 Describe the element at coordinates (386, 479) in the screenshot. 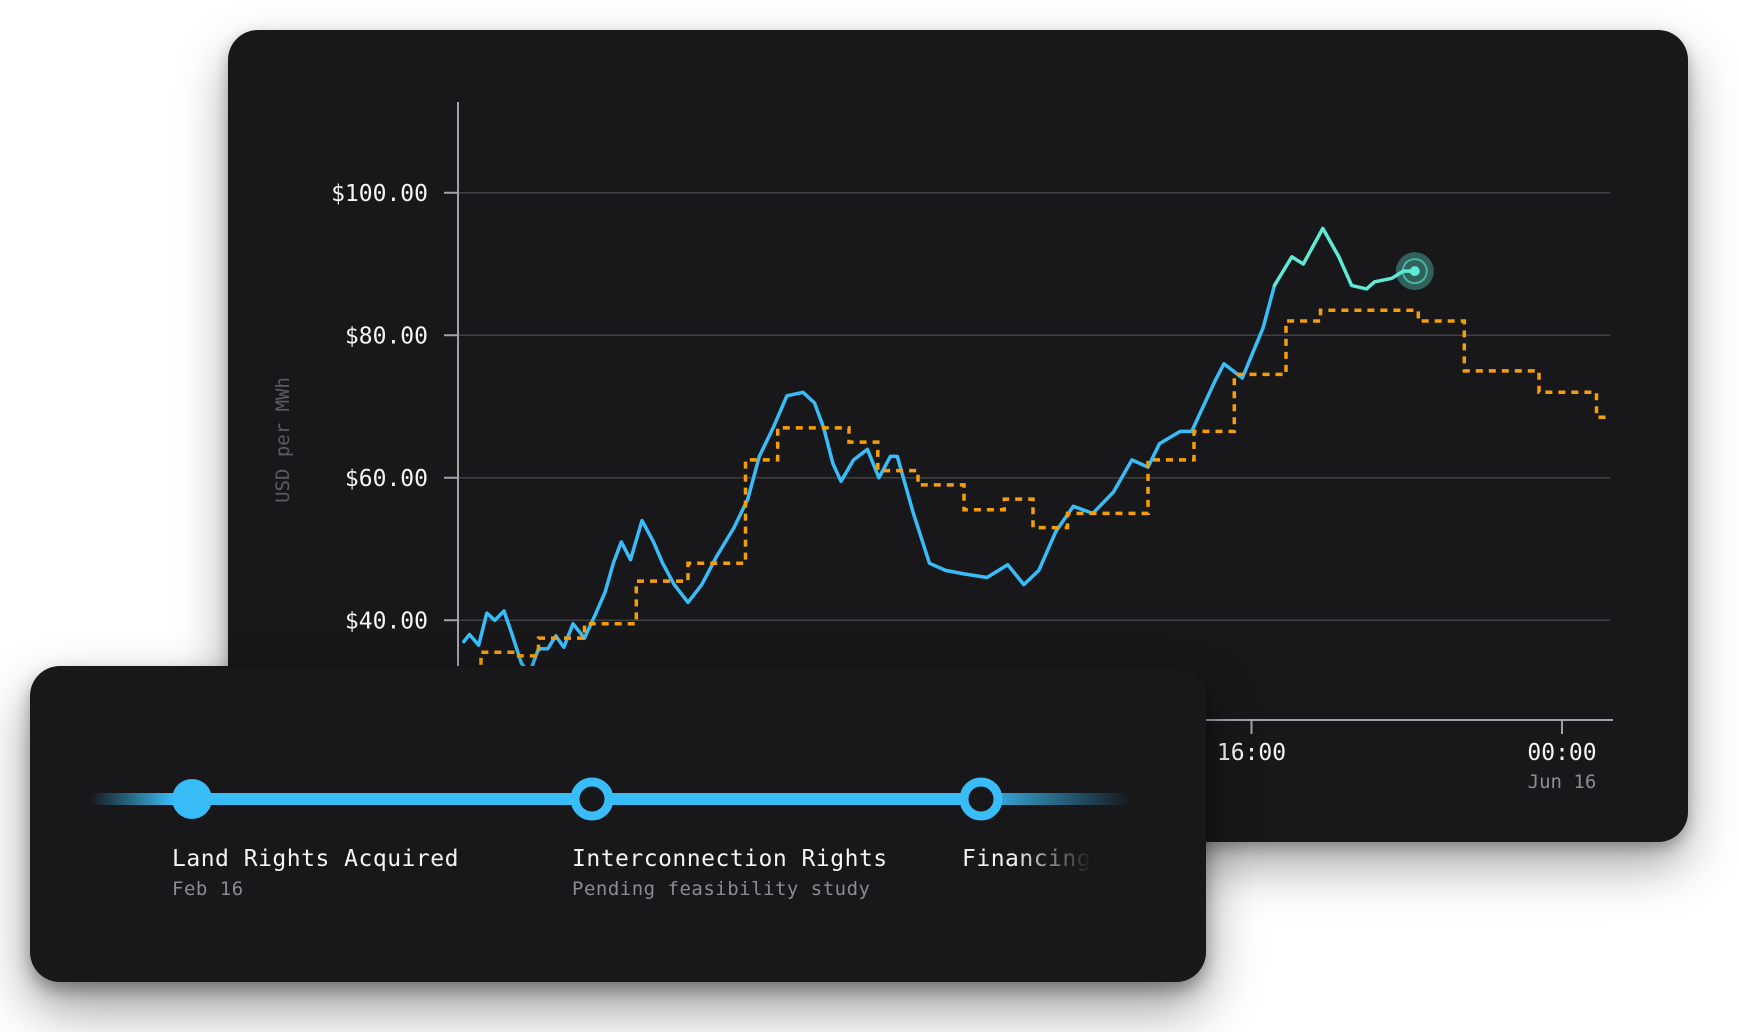

I see `y-tick-label: $60.00` at that location.